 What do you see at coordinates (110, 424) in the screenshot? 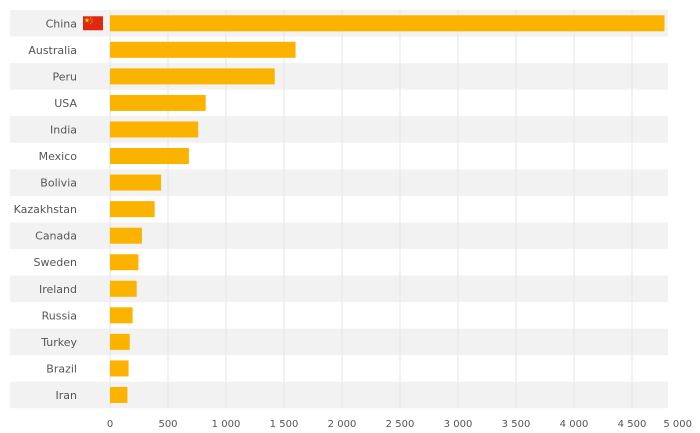
I see `x-tick-label: 0` at bounding box center [110, 424].